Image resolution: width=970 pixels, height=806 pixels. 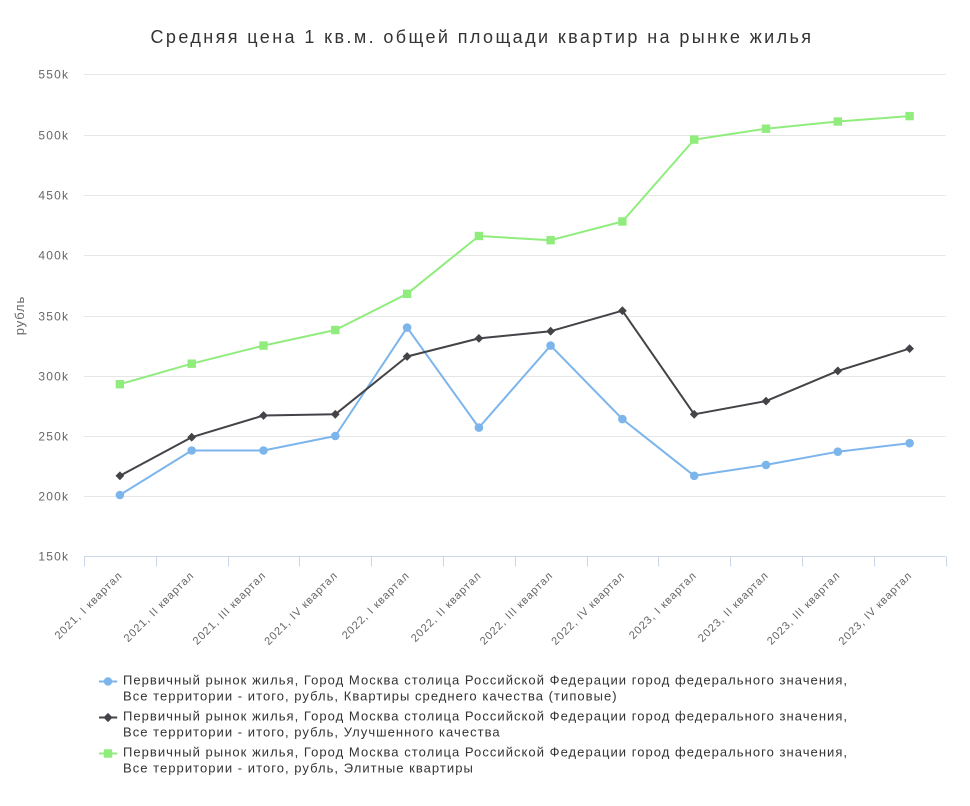 I want to click on svg-text: 450k, so click(x=53, y=196).